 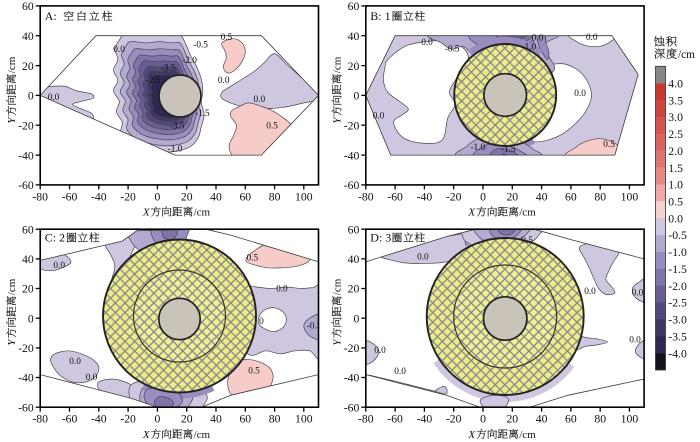 I want to click on svg-text: C: 2, so click(x=55, y=238).